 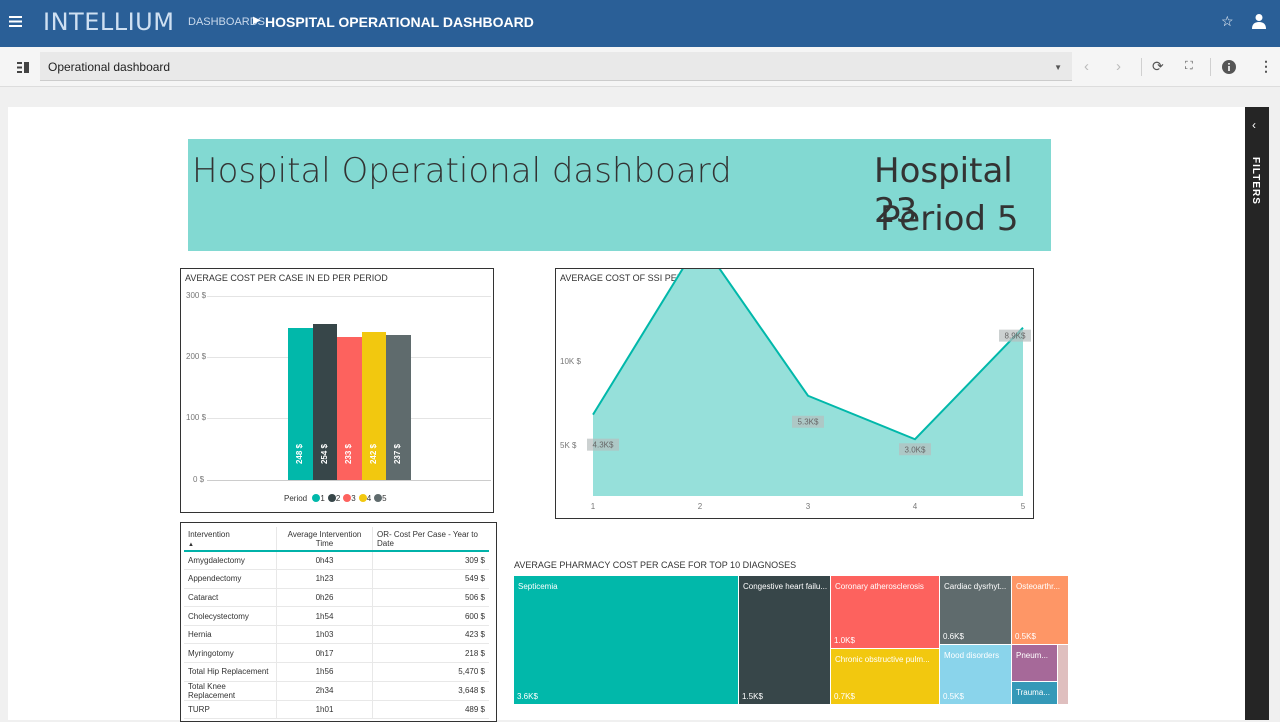 I want to click on table-row: Amygdalectomy 0h43 309 $, so click(x=336, y=561).